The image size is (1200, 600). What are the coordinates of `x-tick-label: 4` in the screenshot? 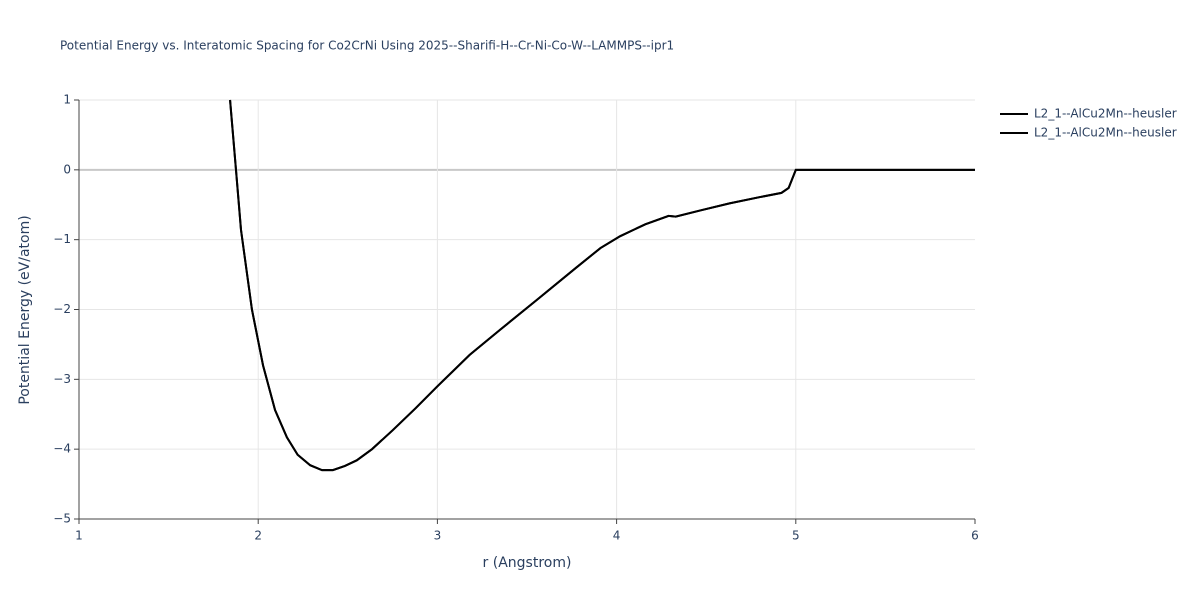 It's located at (617, 536).